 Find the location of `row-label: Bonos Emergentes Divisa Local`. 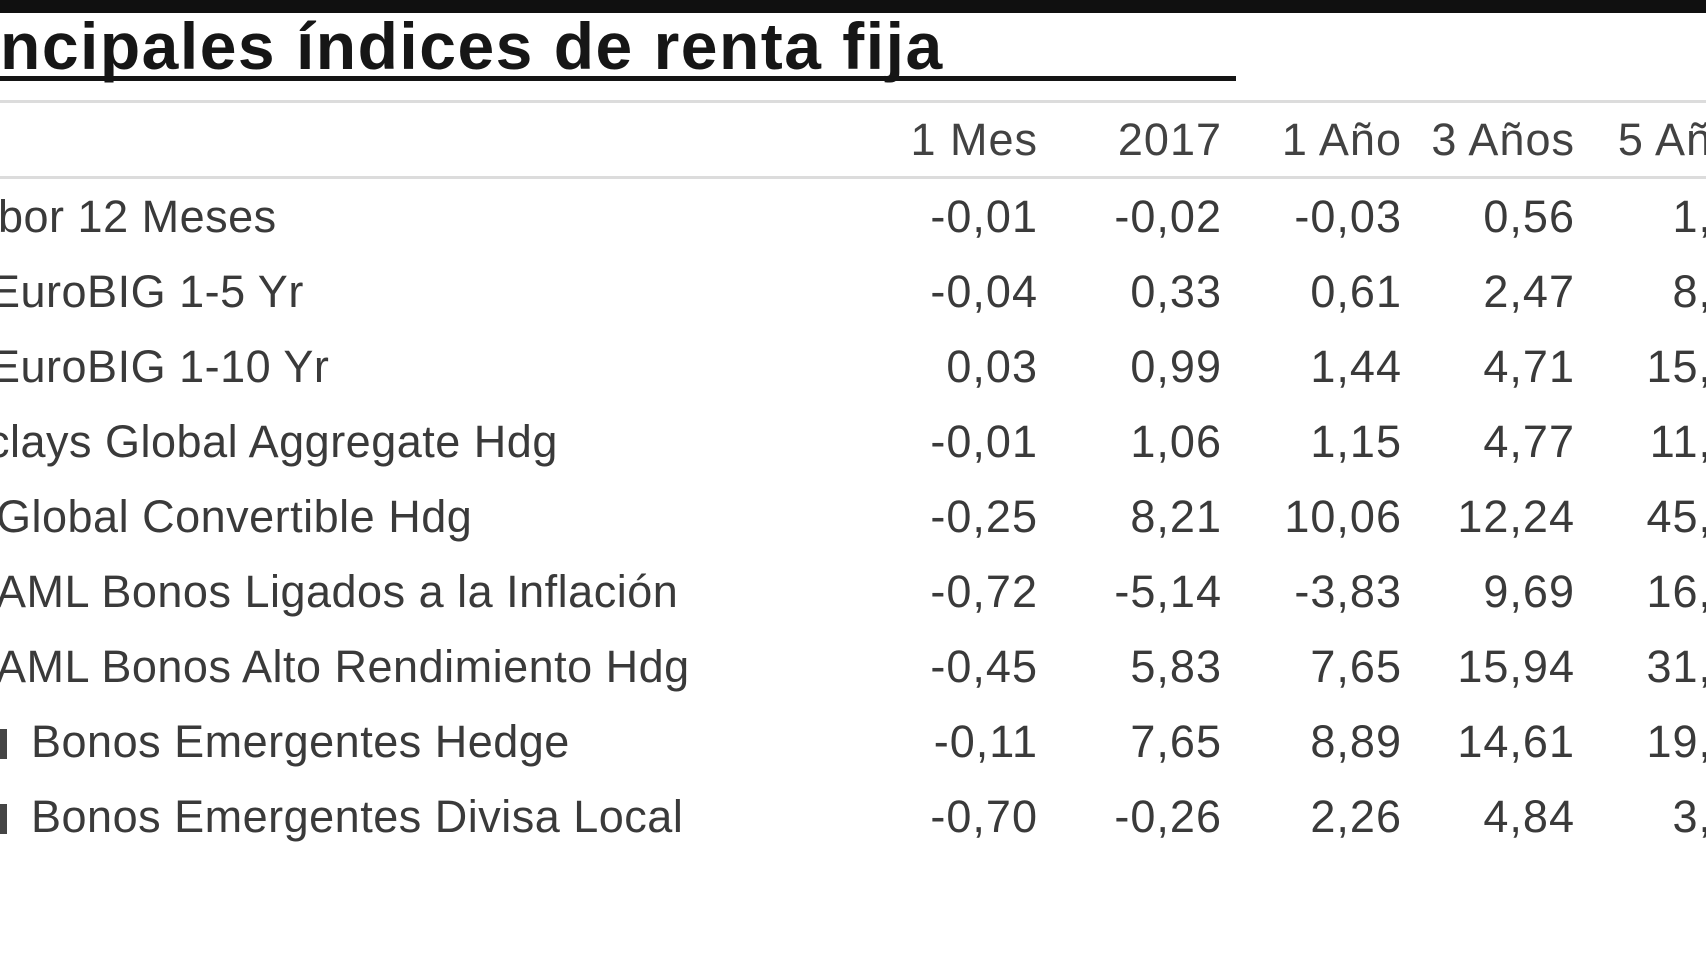

row-label: Bonos Emergentes Divisa Local is located at coordinates (426, 817).